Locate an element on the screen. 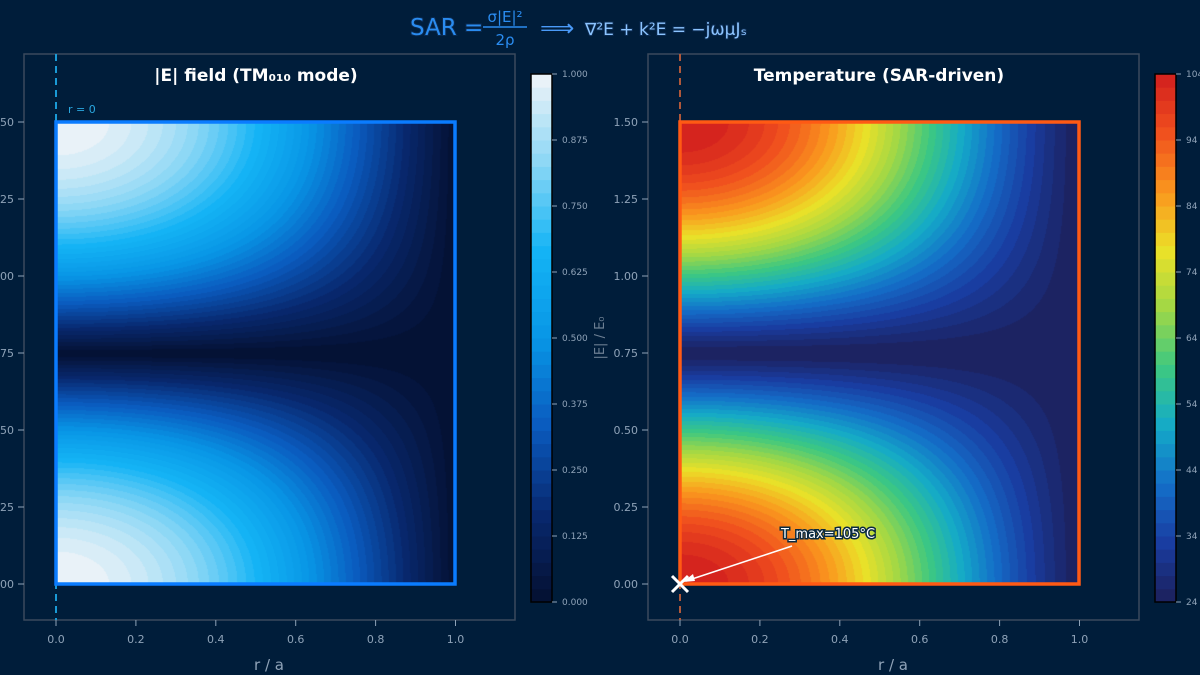 This screenshot has width=1200, height=675. y-tick-label: 1.50 is located at coordinates (626, 122).